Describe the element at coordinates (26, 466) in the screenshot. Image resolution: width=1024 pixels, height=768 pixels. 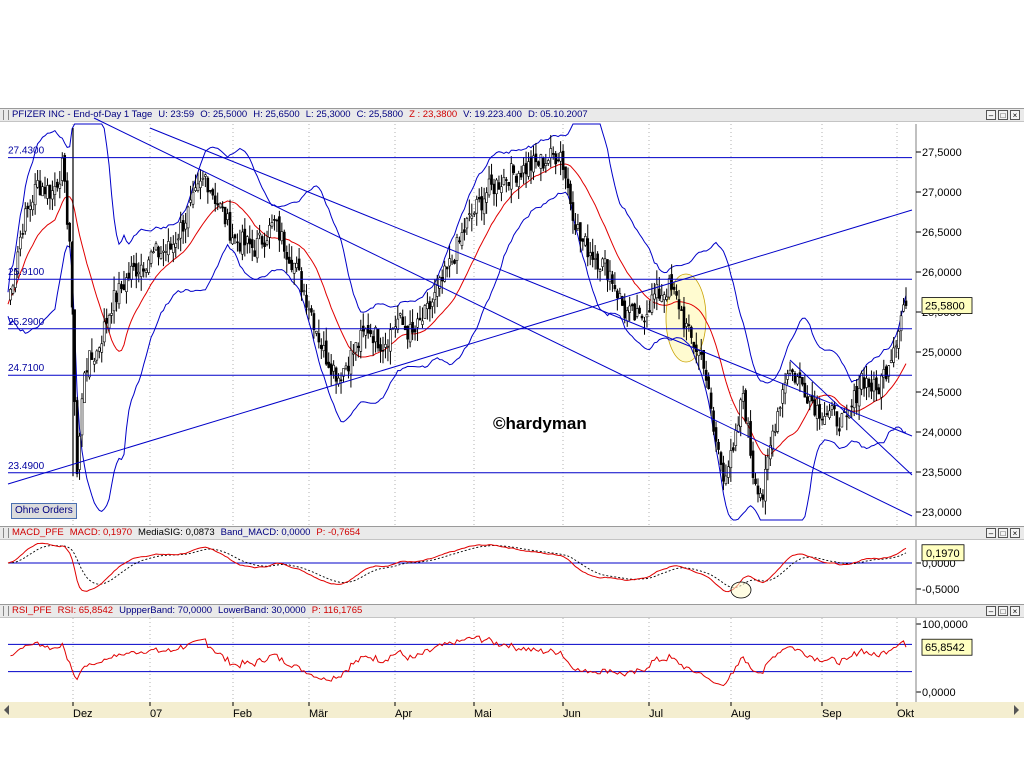
I see `horizontal-level-label: 23.4900` at that location.